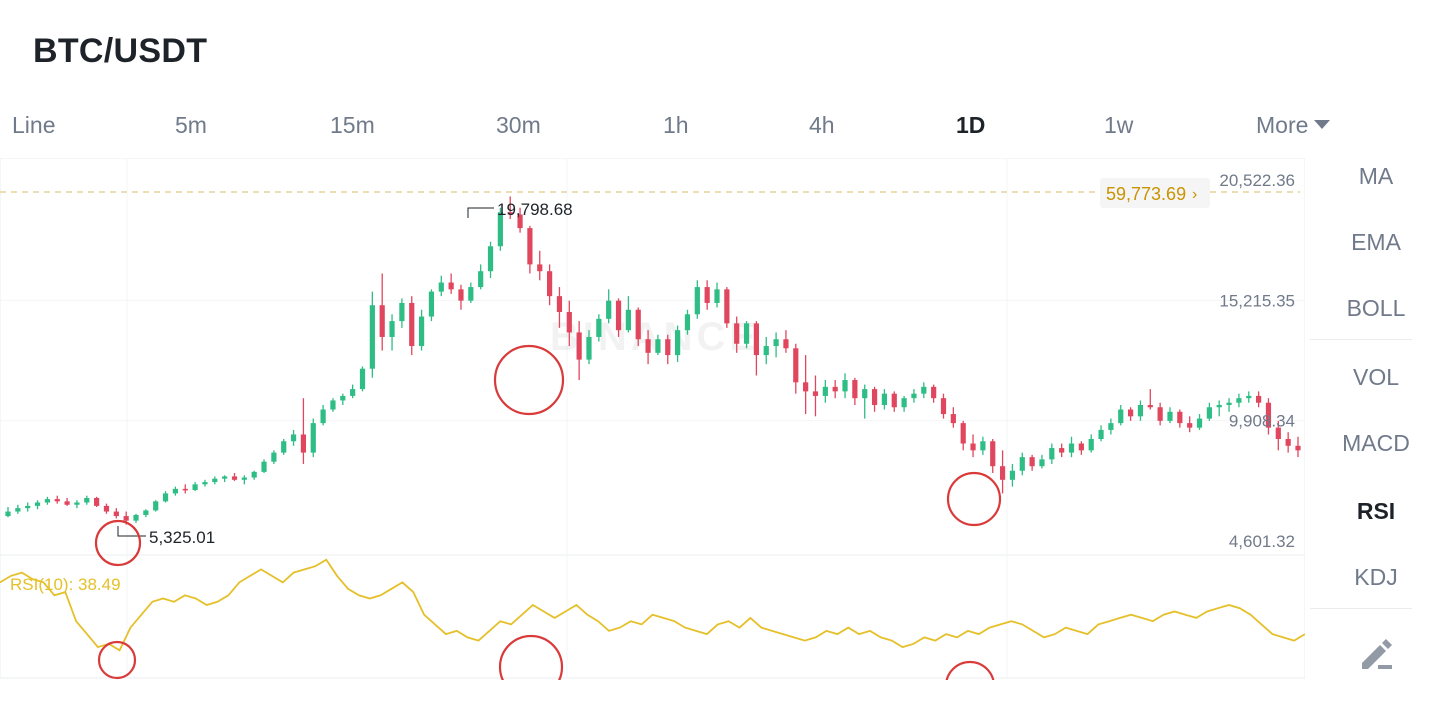  I want to click on indicator-ma: MA, so click(1376, 176).